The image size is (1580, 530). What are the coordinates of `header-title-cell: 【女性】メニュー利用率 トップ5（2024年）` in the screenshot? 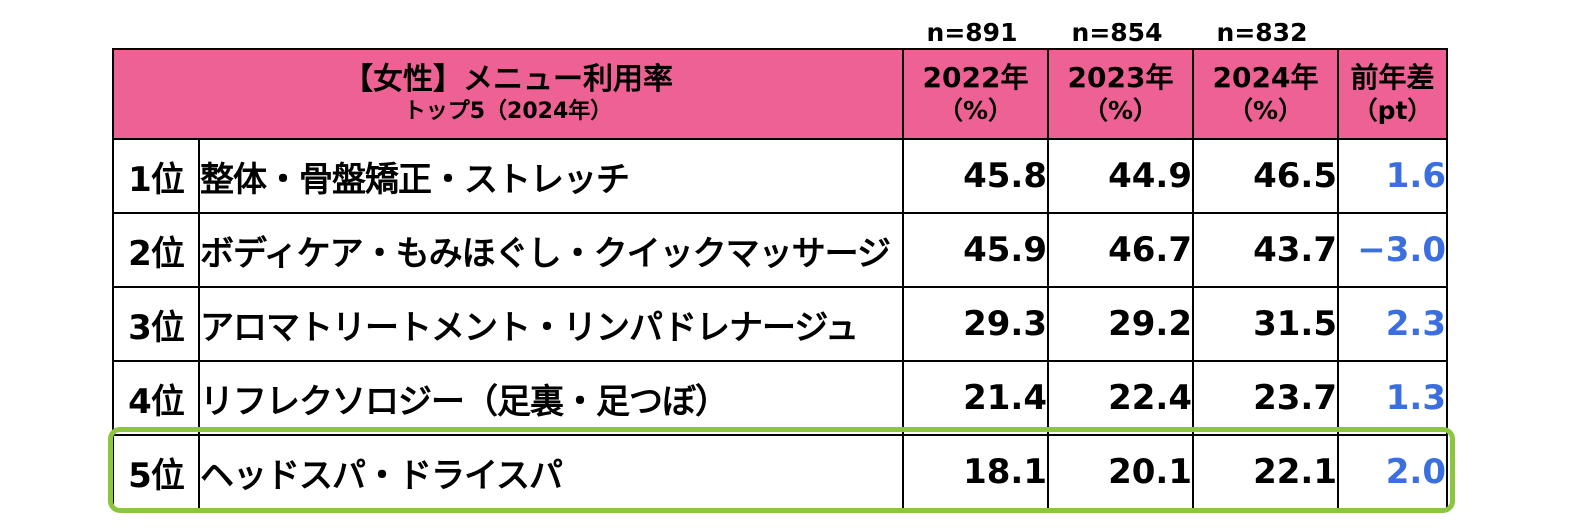 It's located at (508, 94).